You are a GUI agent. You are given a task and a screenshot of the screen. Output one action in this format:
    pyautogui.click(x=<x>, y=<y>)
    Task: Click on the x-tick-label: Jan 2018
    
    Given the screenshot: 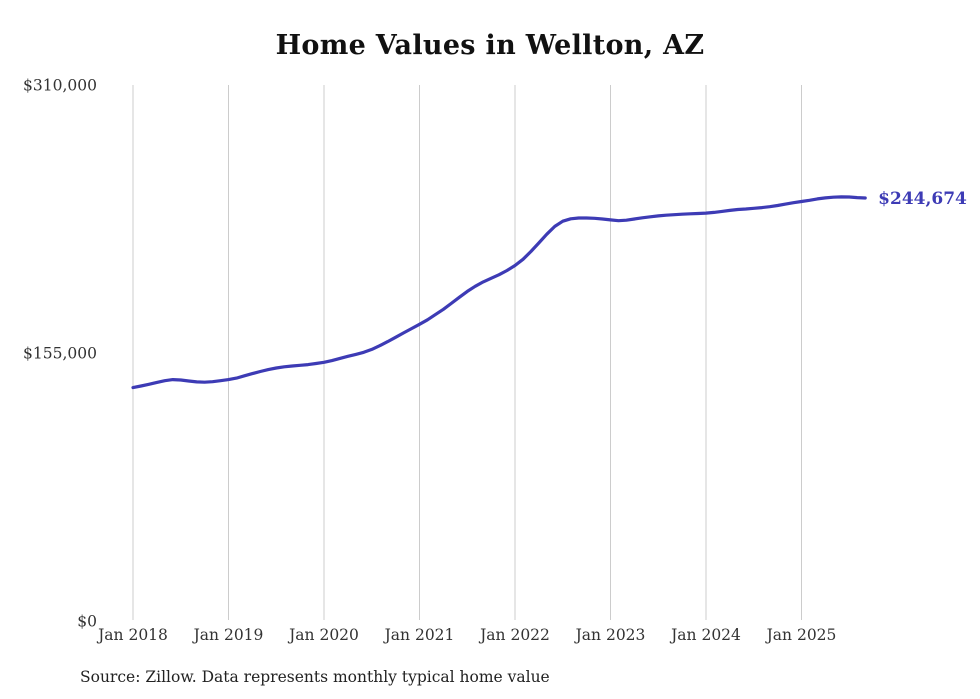 What is the action you would take?
    pyautogui.click(x=132, y=635)
    